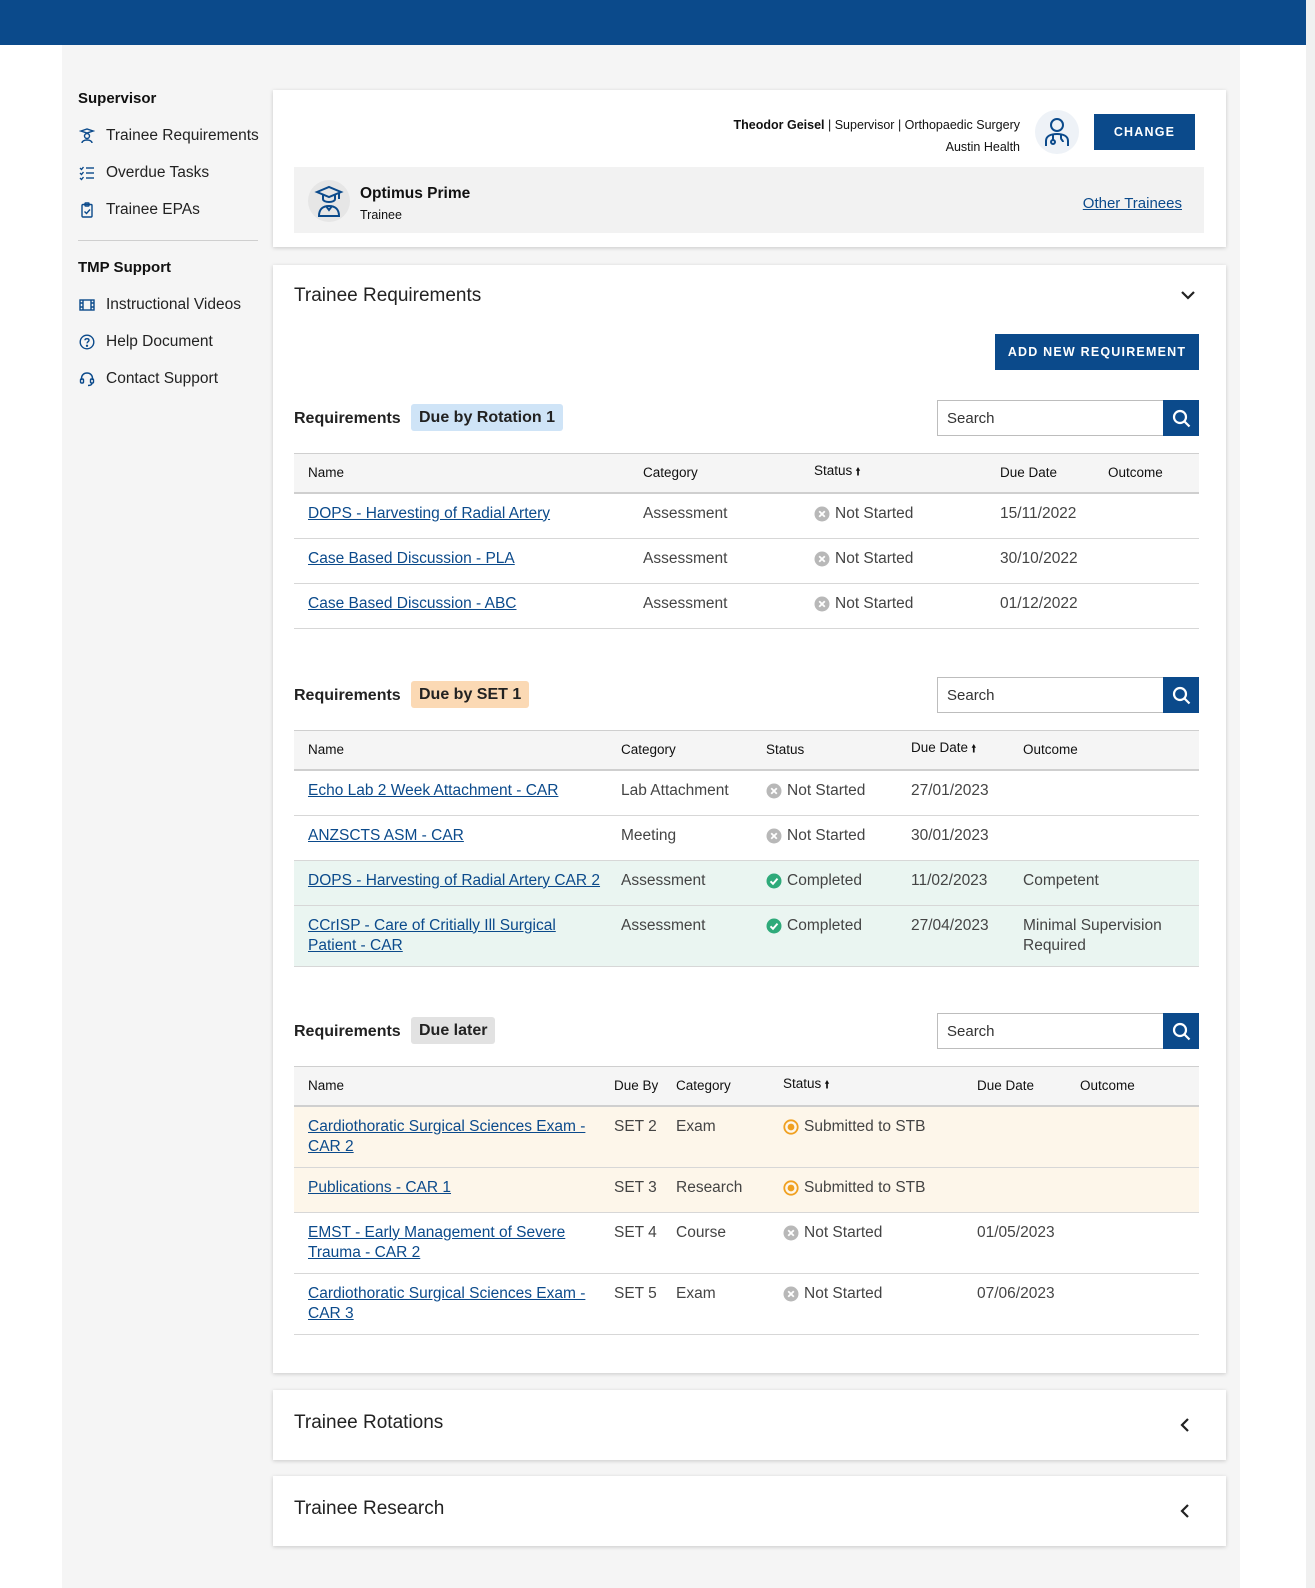 The height and width of the screenshot is (1588, 1315). Describe the element at coordinates (1014, 1190) in the screenshot. I see `due-date-cell` at that location.